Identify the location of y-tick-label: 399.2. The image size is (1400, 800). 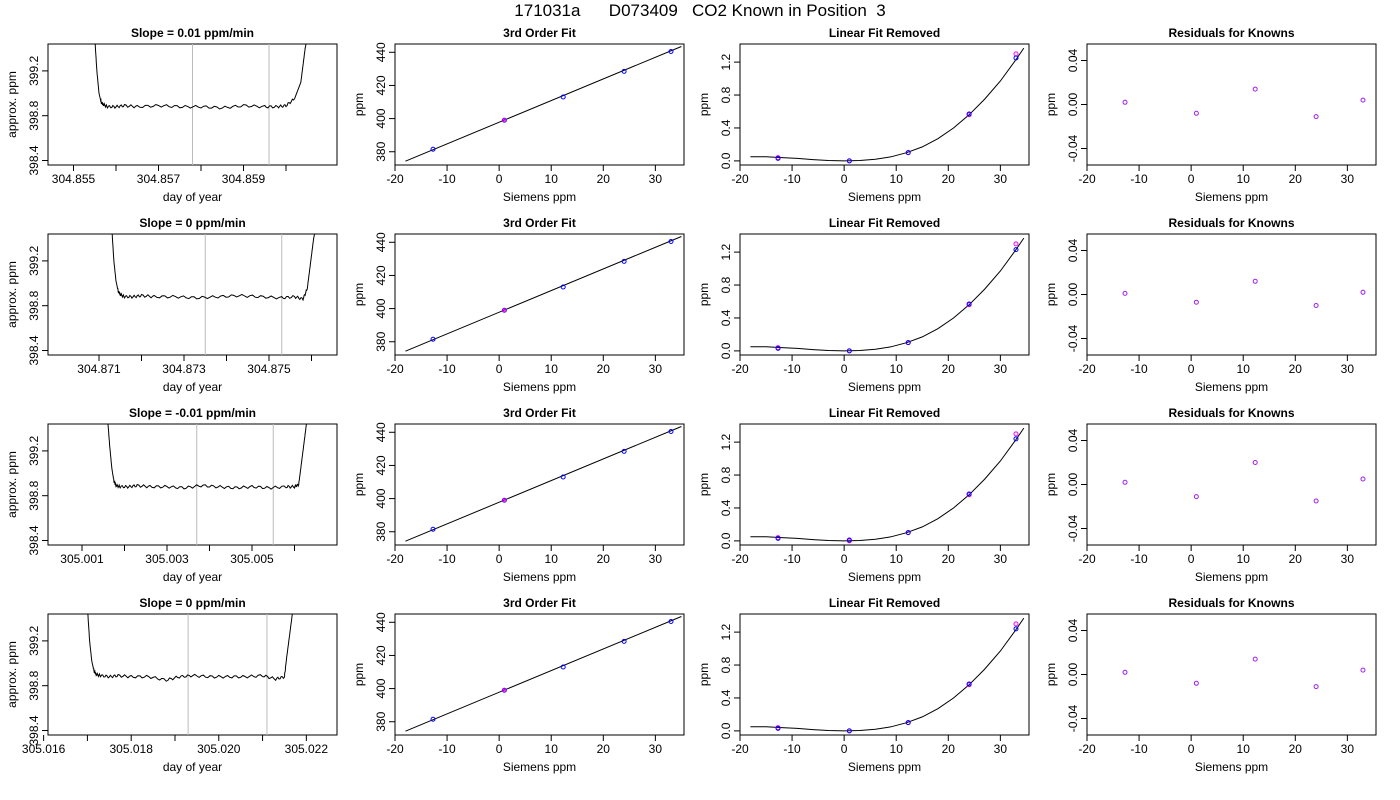
(34, 641).